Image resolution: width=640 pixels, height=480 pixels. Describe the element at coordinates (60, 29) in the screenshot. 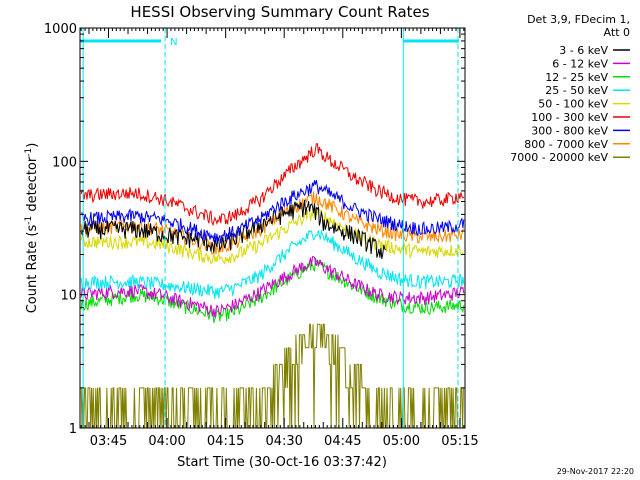

I see `y-tick-label: 1000` at that location.